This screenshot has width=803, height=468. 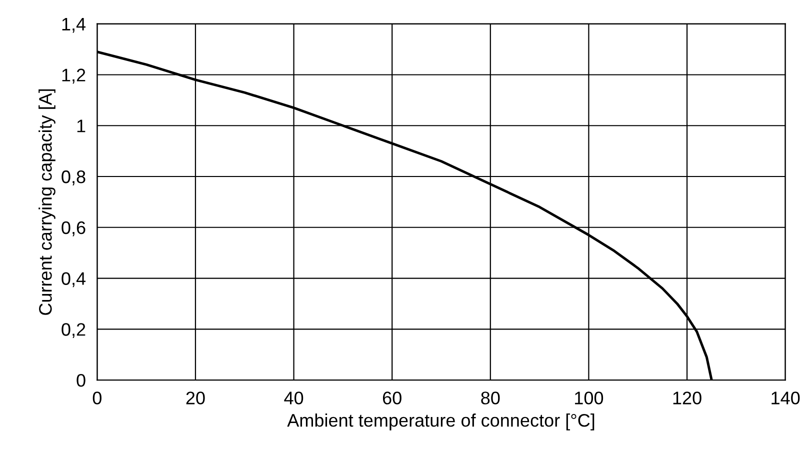 I want to click on y-tick-label: 1, so click(x=81, y=126).